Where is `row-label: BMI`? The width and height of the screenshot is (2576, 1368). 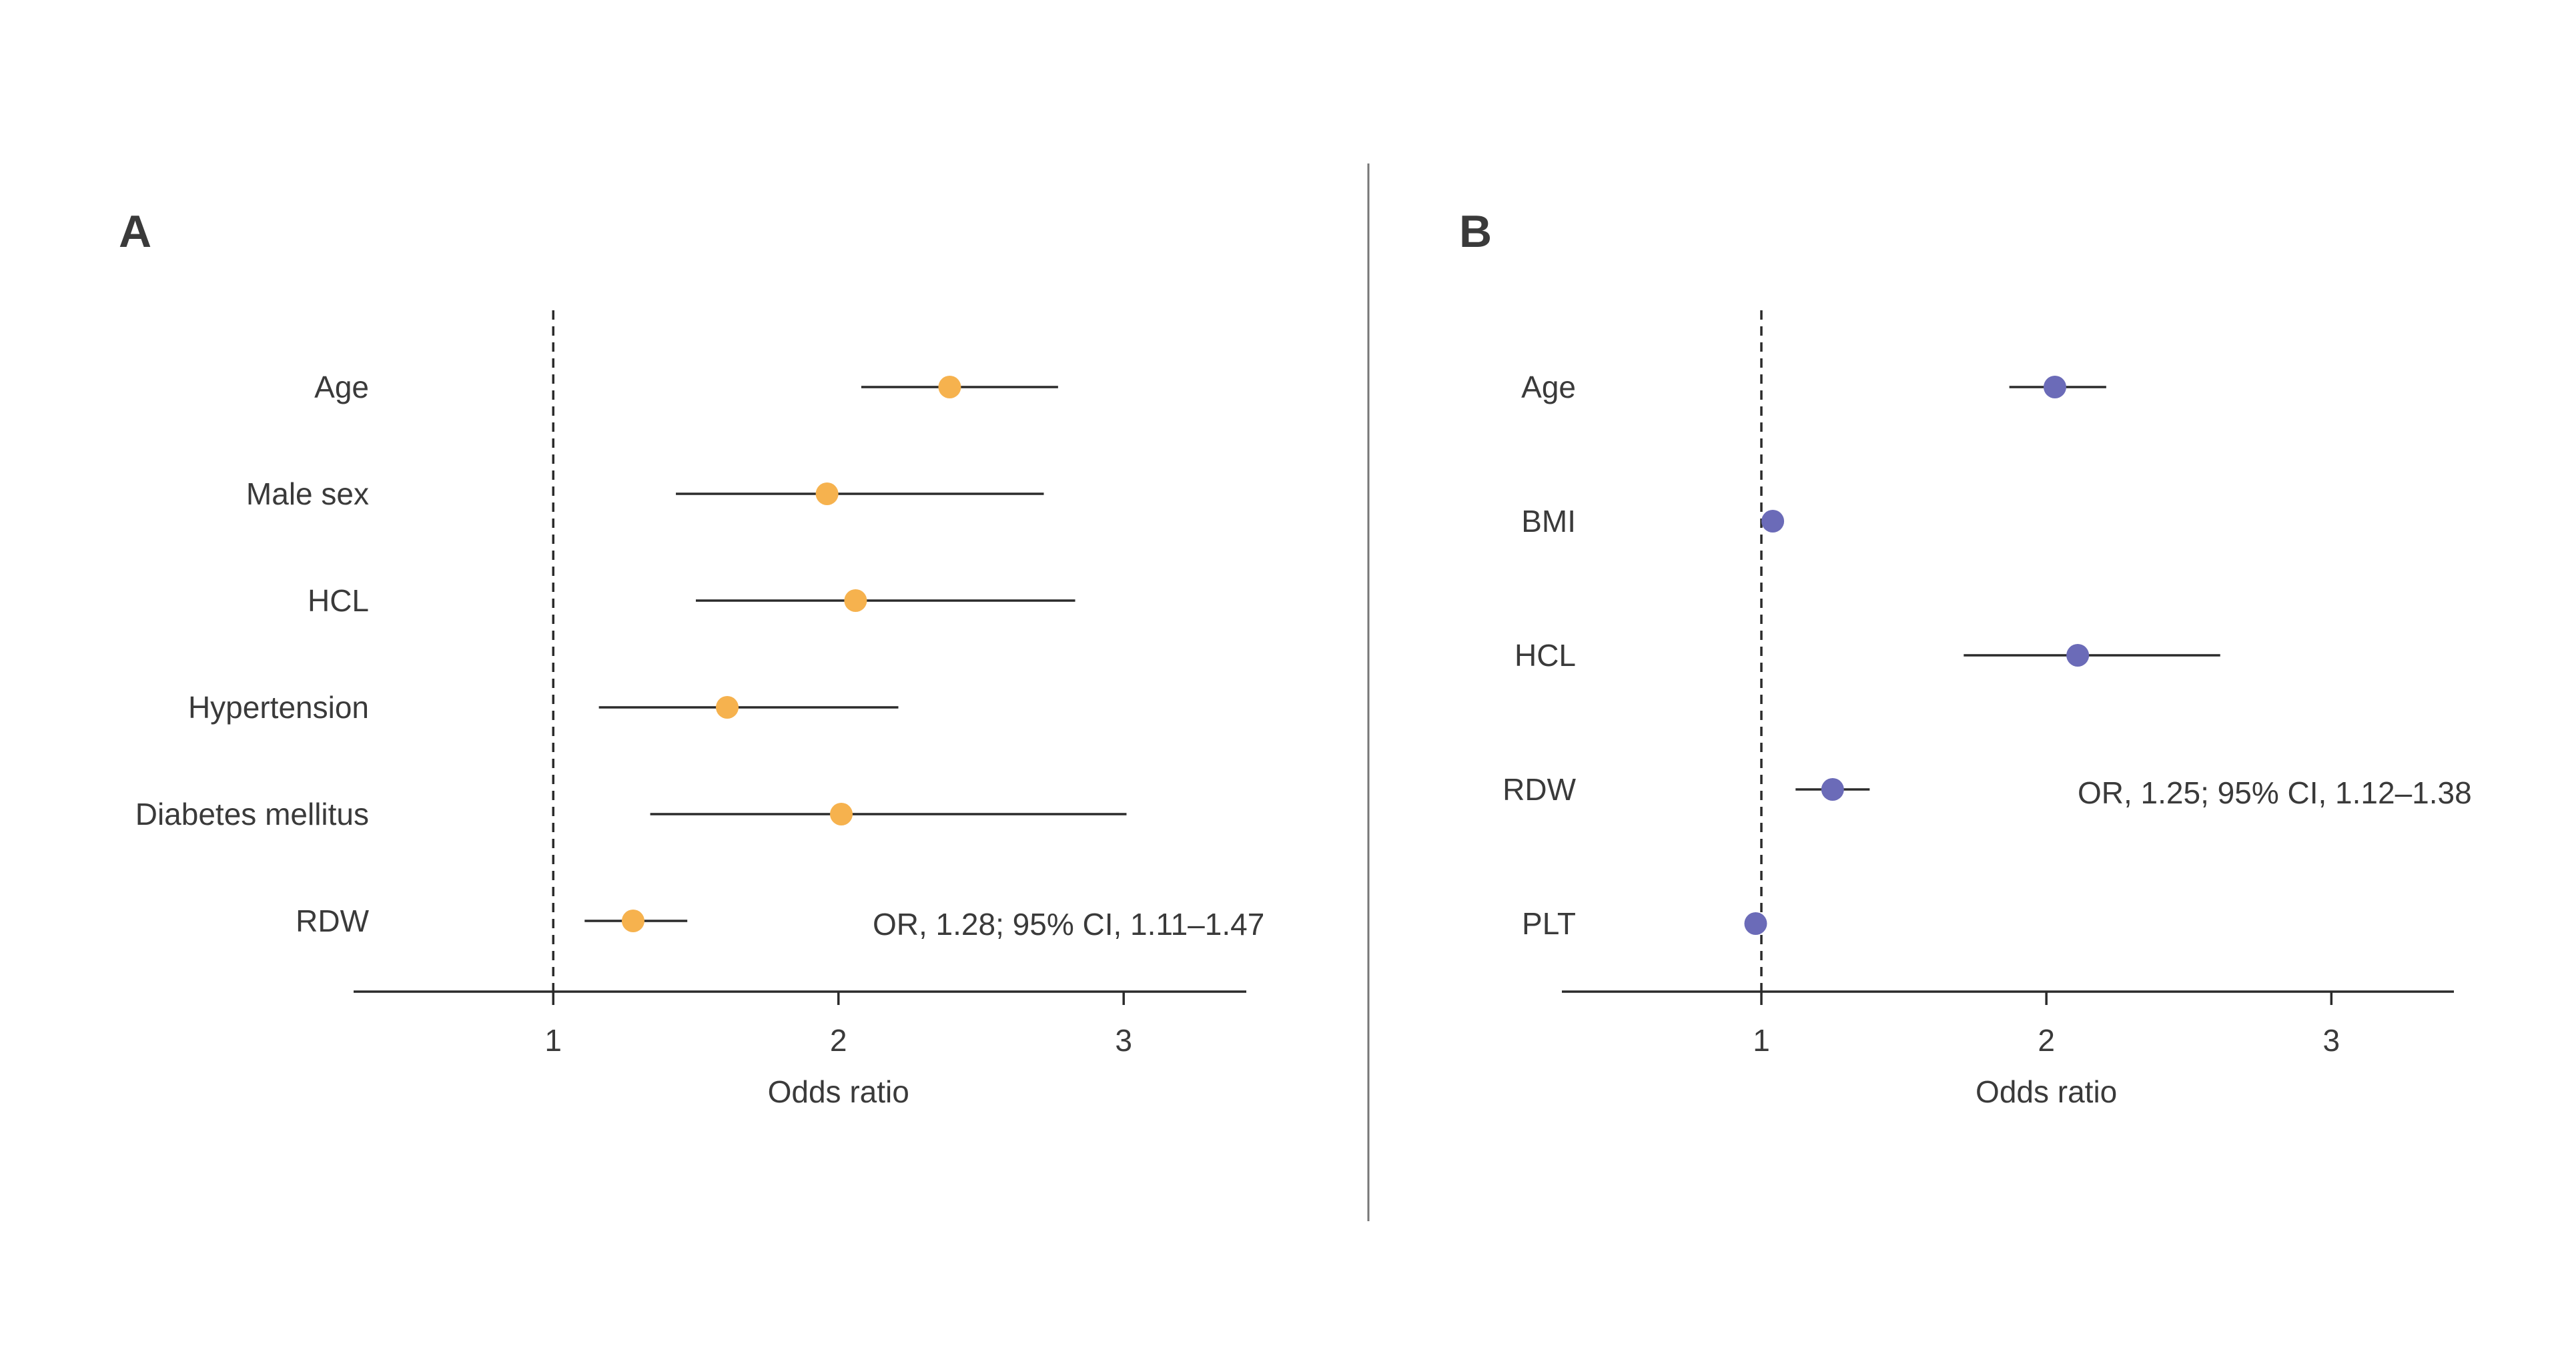 row-label: BMI is located at coordinates (1548, 521).